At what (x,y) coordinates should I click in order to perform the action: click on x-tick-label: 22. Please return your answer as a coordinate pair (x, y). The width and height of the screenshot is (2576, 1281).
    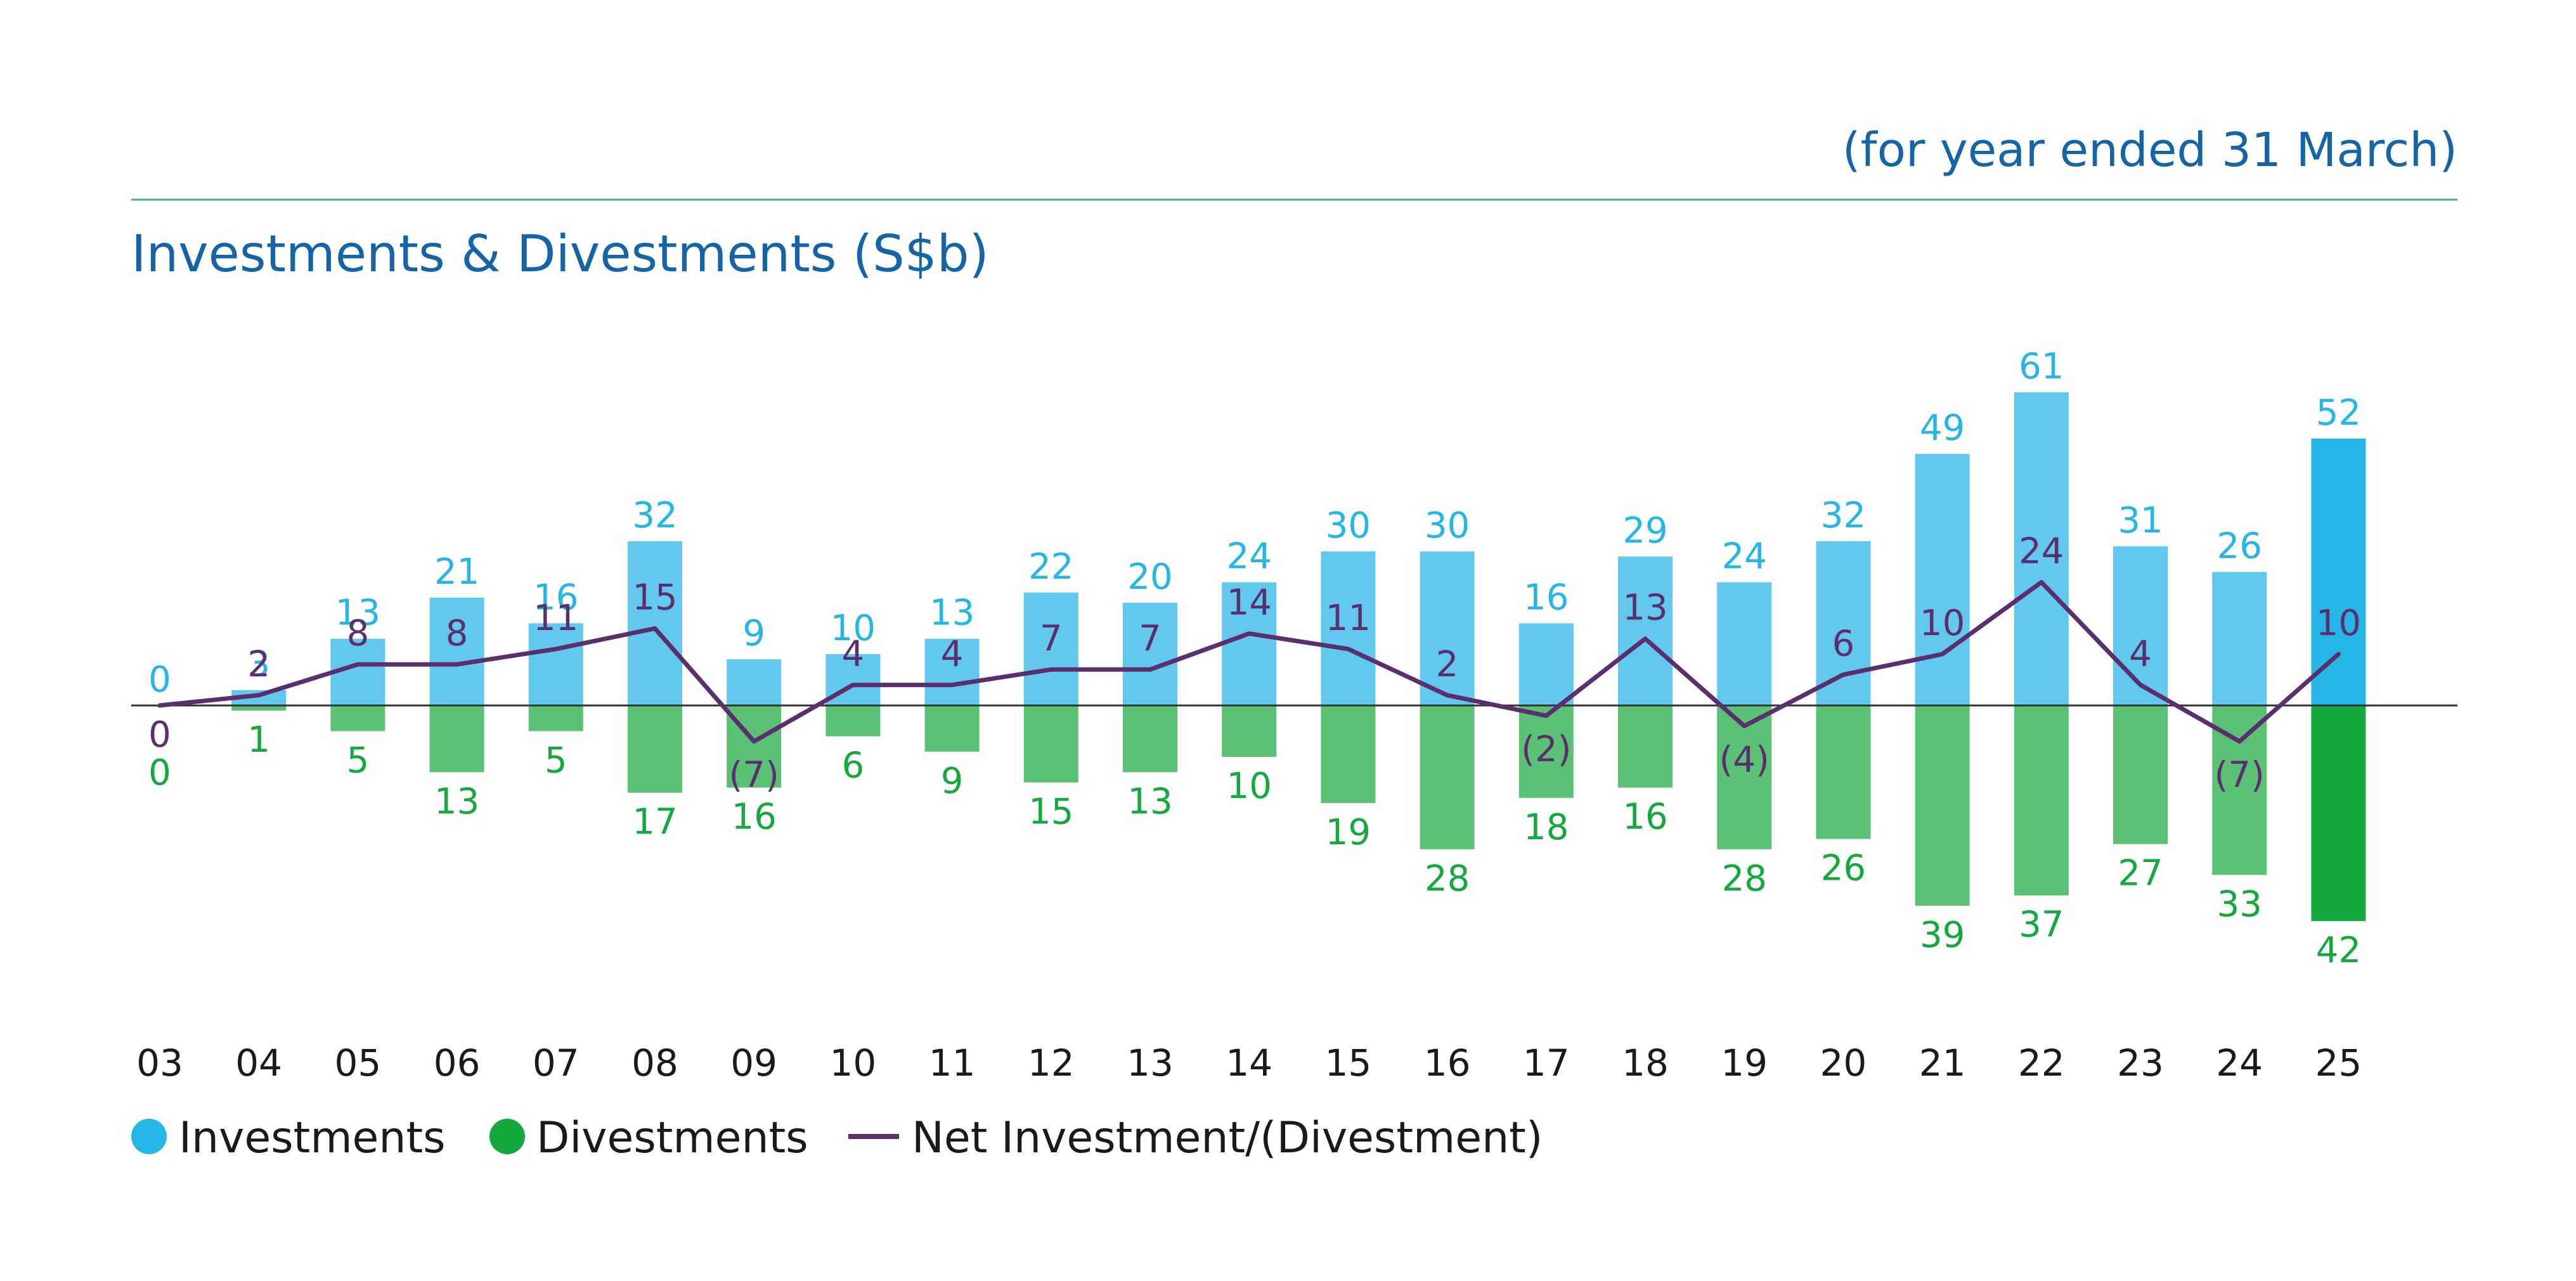
    Looking at the image, I should click on (2041, 1063).